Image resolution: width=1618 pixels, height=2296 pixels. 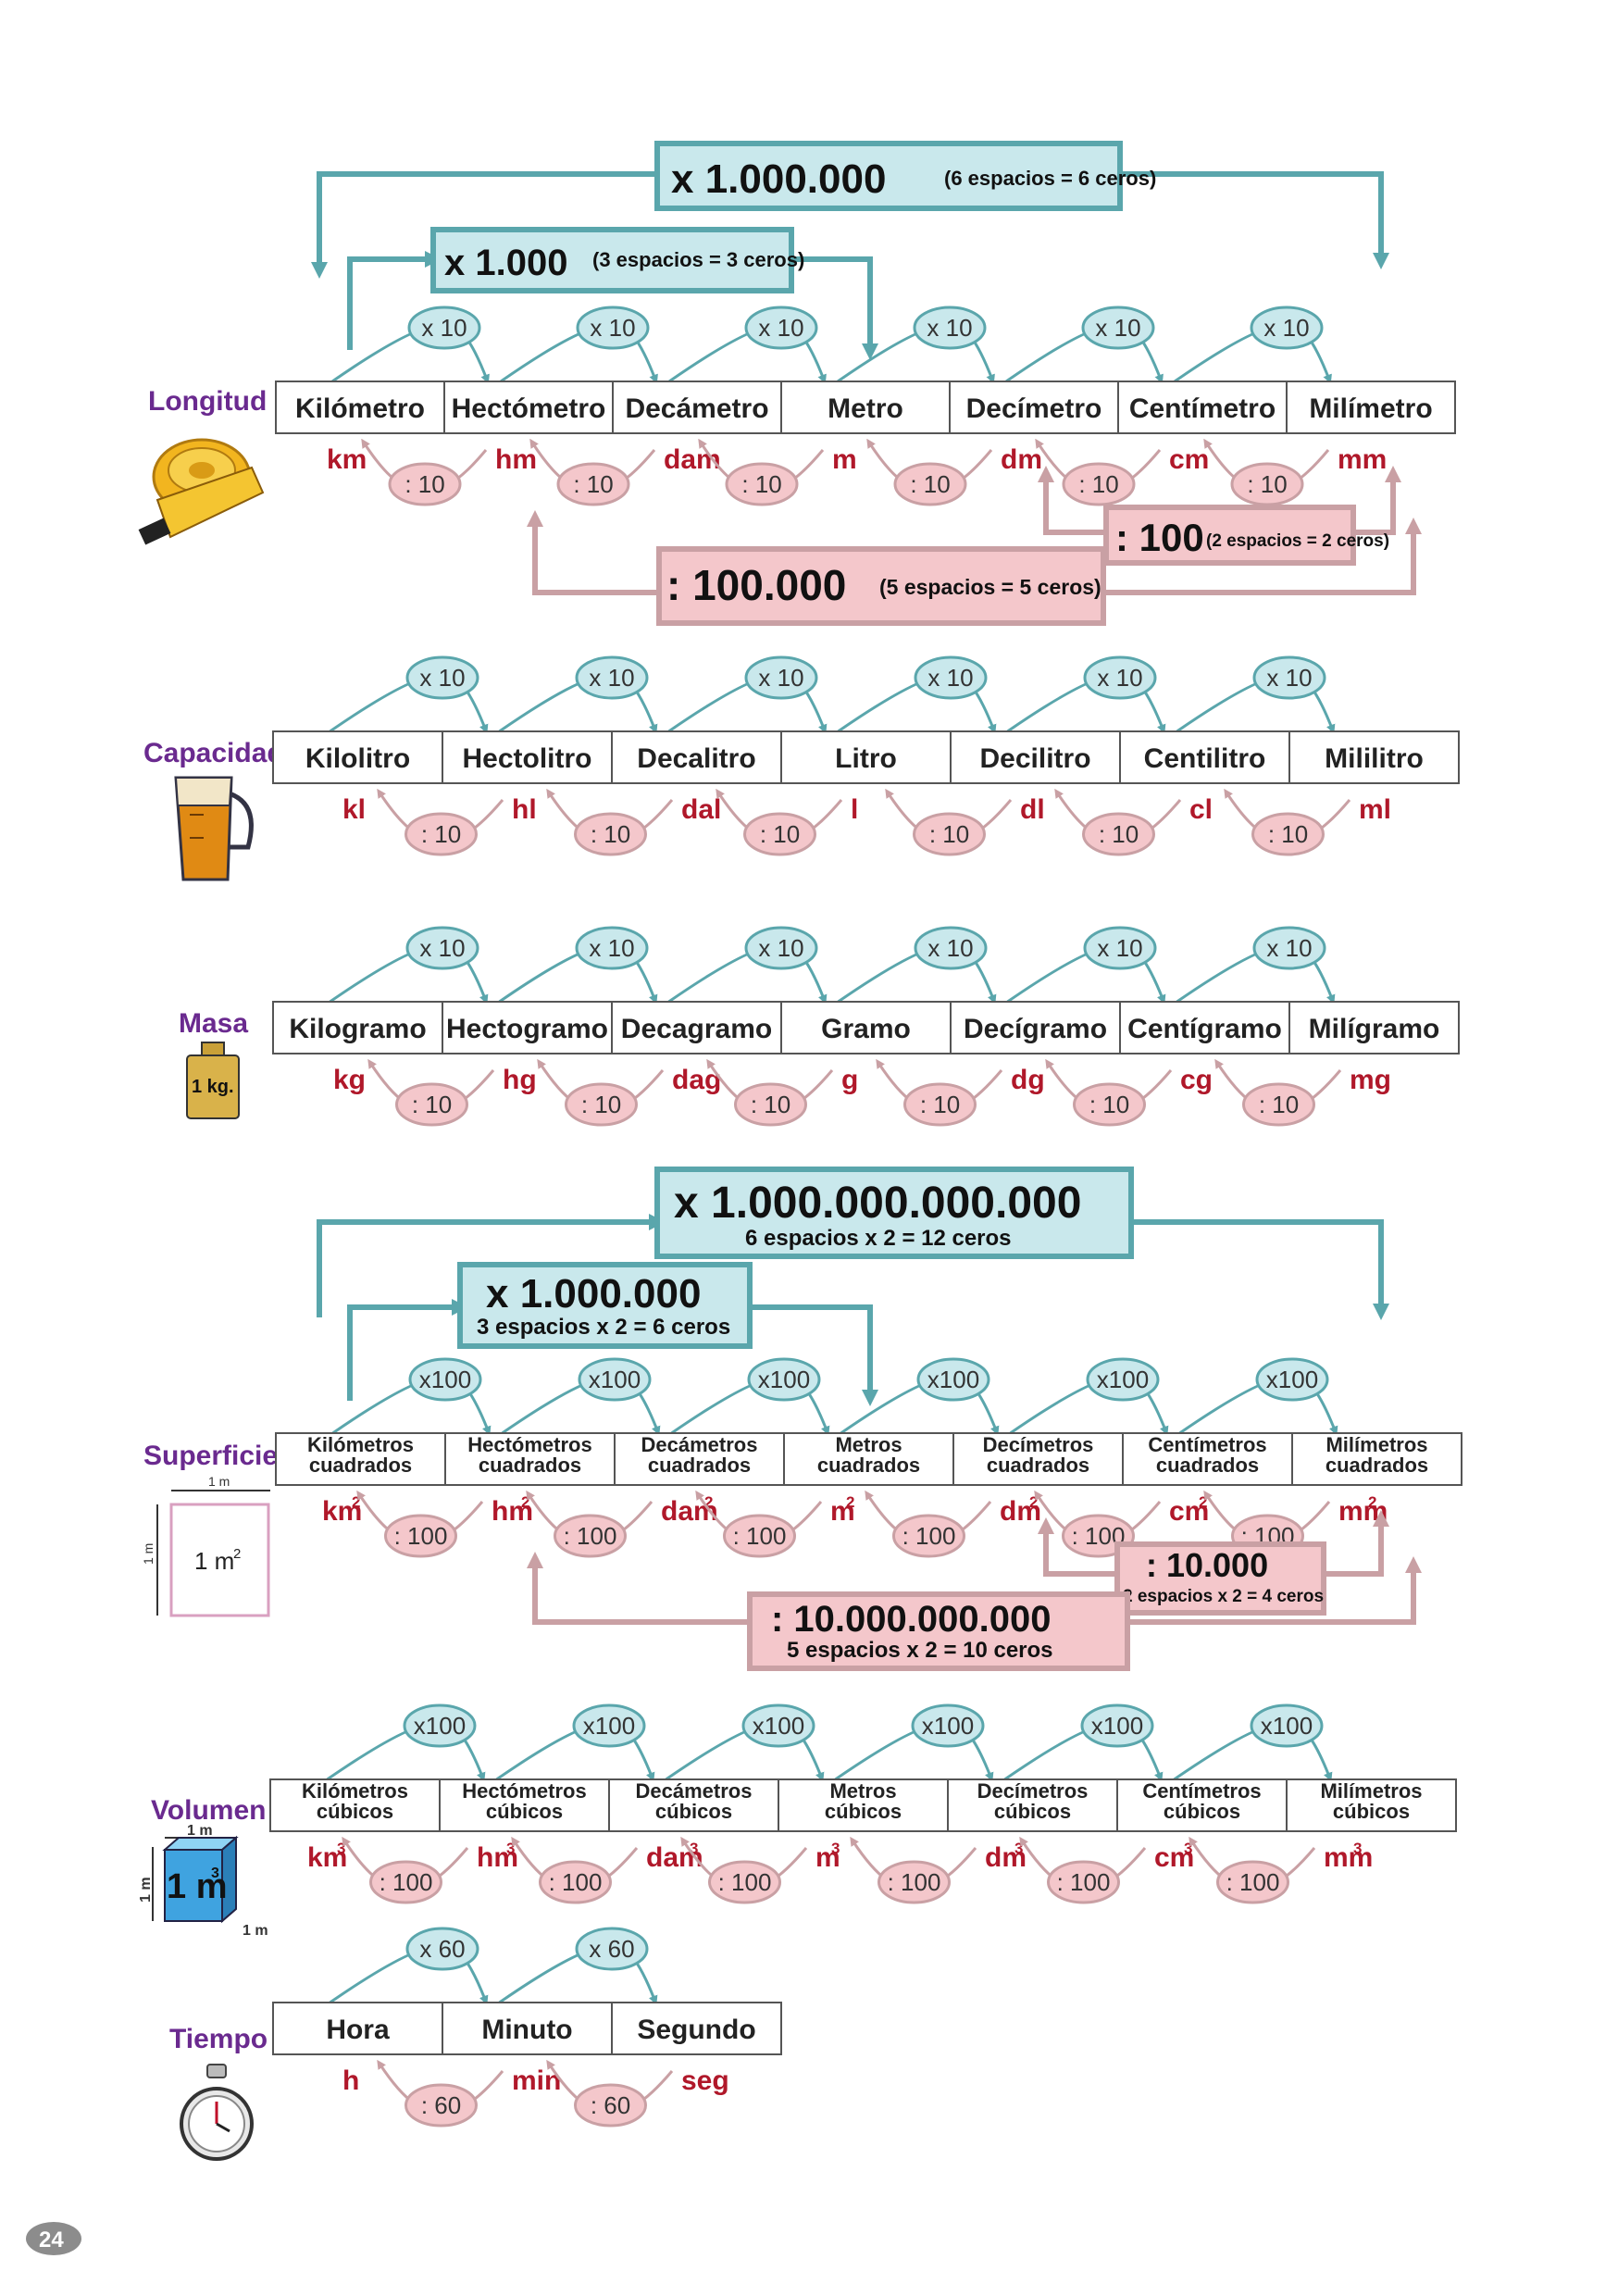 I want to click on longitud-big-mult-note: (6 espacios = 6 ceros), so click(x=1050, y=178).